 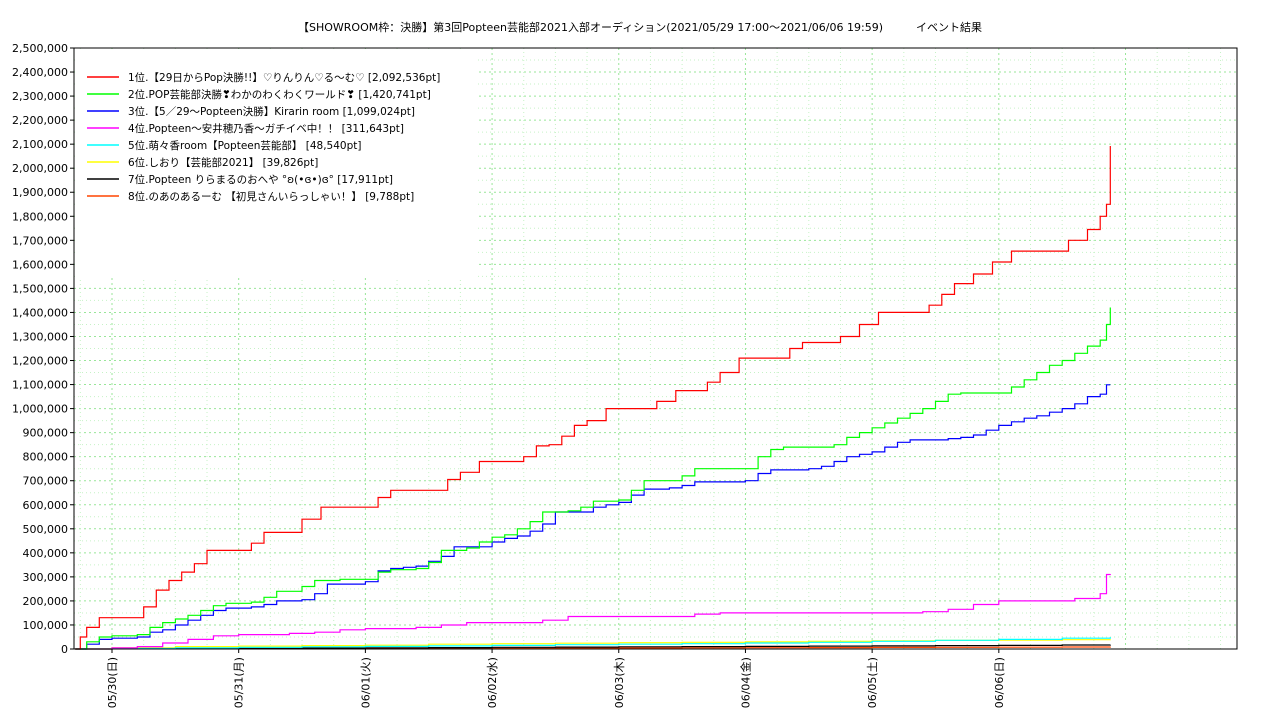 I want to click on y-tick-label: 400,000, so click(x=46, y=553).